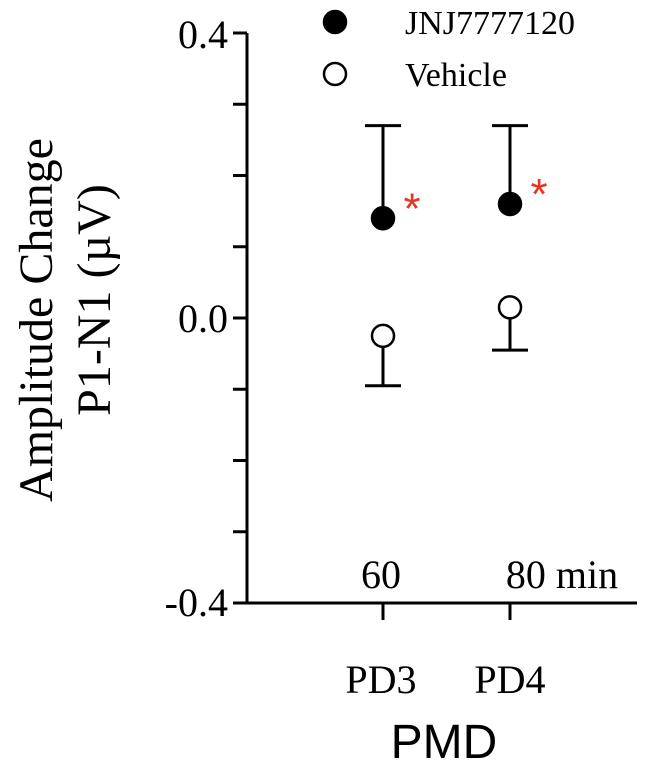 Image resolution: width=645 pixels, height=767 pixels. Describe the element at coordinates (335, 22) in the screenshot. I see `legend-marker-jnj` at that location.